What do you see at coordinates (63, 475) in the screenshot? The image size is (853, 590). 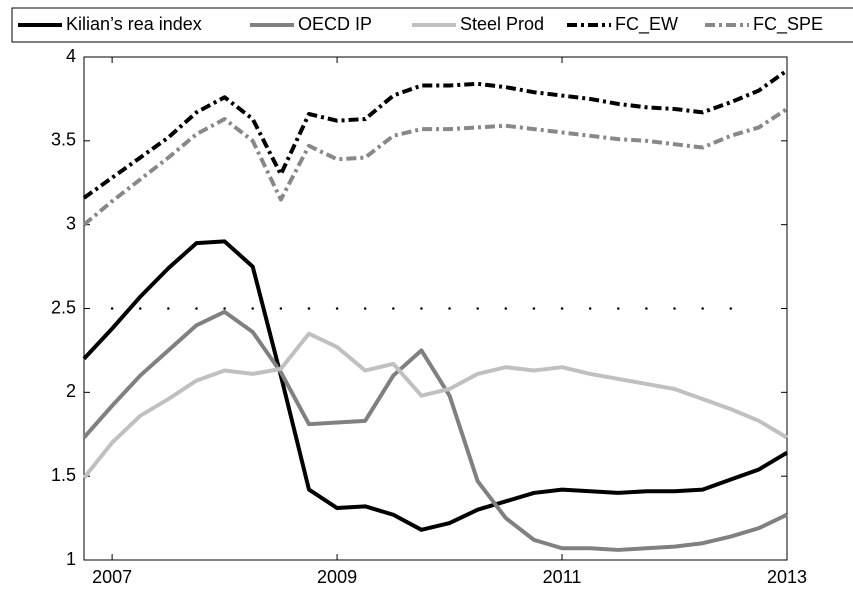 I see `y-tick-label: 1.5` at bounding box center [63, 475].